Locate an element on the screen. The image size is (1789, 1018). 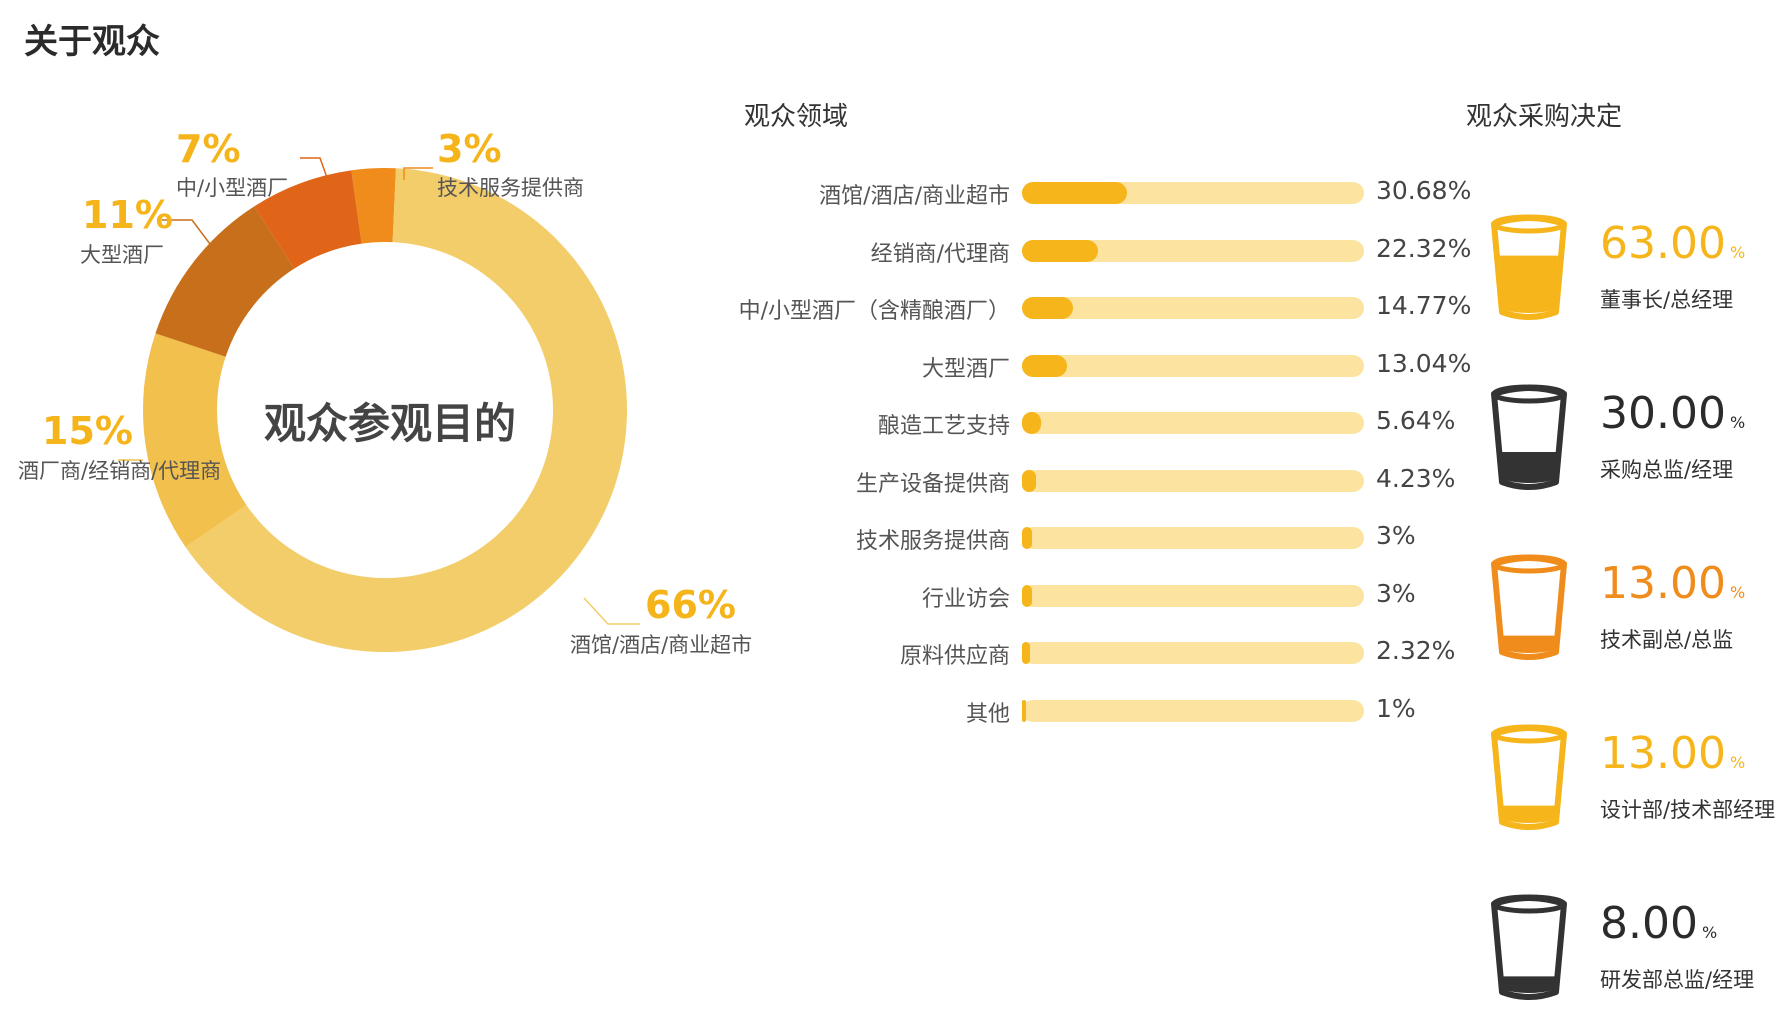
bar-row: 酒馆/酒店/商业超市 30.68% is located at coordinates (1170, 192).